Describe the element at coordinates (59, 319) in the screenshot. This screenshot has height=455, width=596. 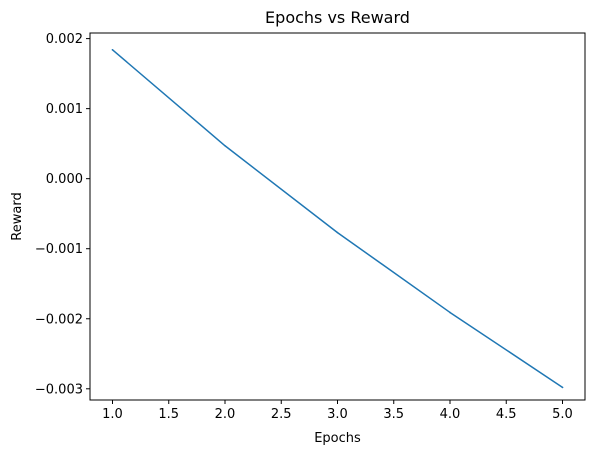
I see `y-tick-label: −0.002` at that location.